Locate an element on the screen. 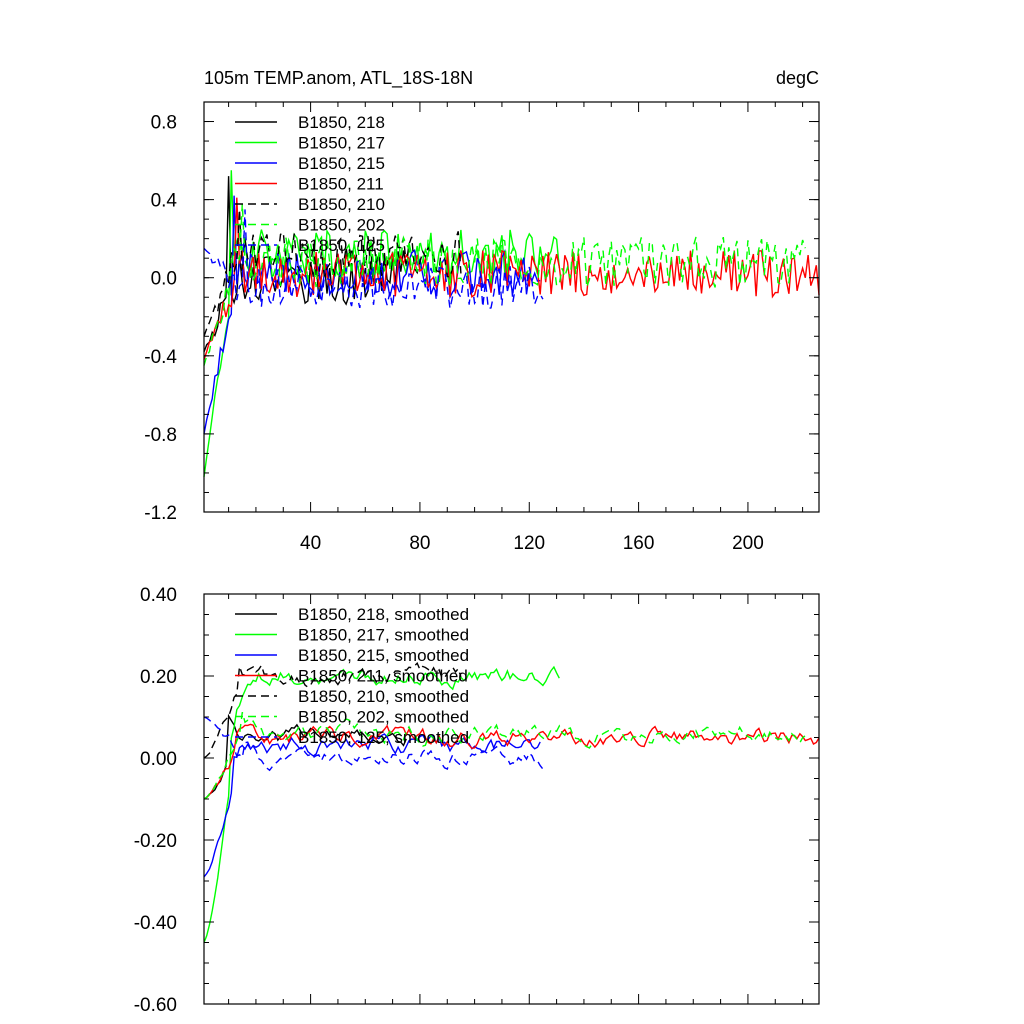 The width and height of the screenshot is (1024, 1024). top-y-tick-label: 0.8 is located at coordinates (164, 123).